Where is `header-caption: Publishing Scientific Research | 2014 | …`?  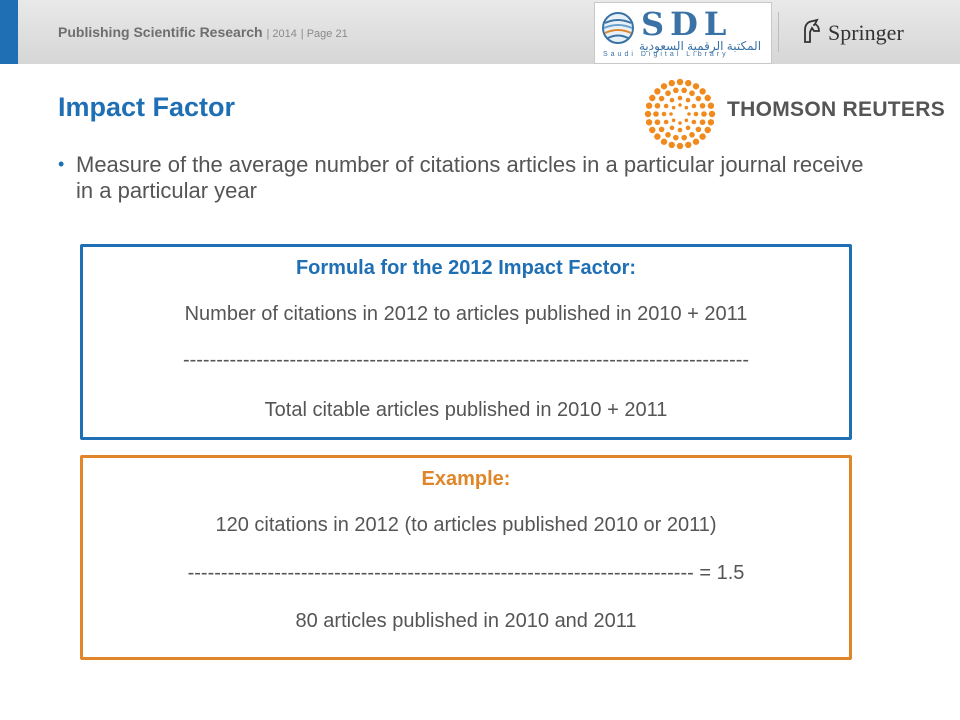
header-caption: Publishing Scientific Research | 2014 | … is located at coordinates (203, 32).